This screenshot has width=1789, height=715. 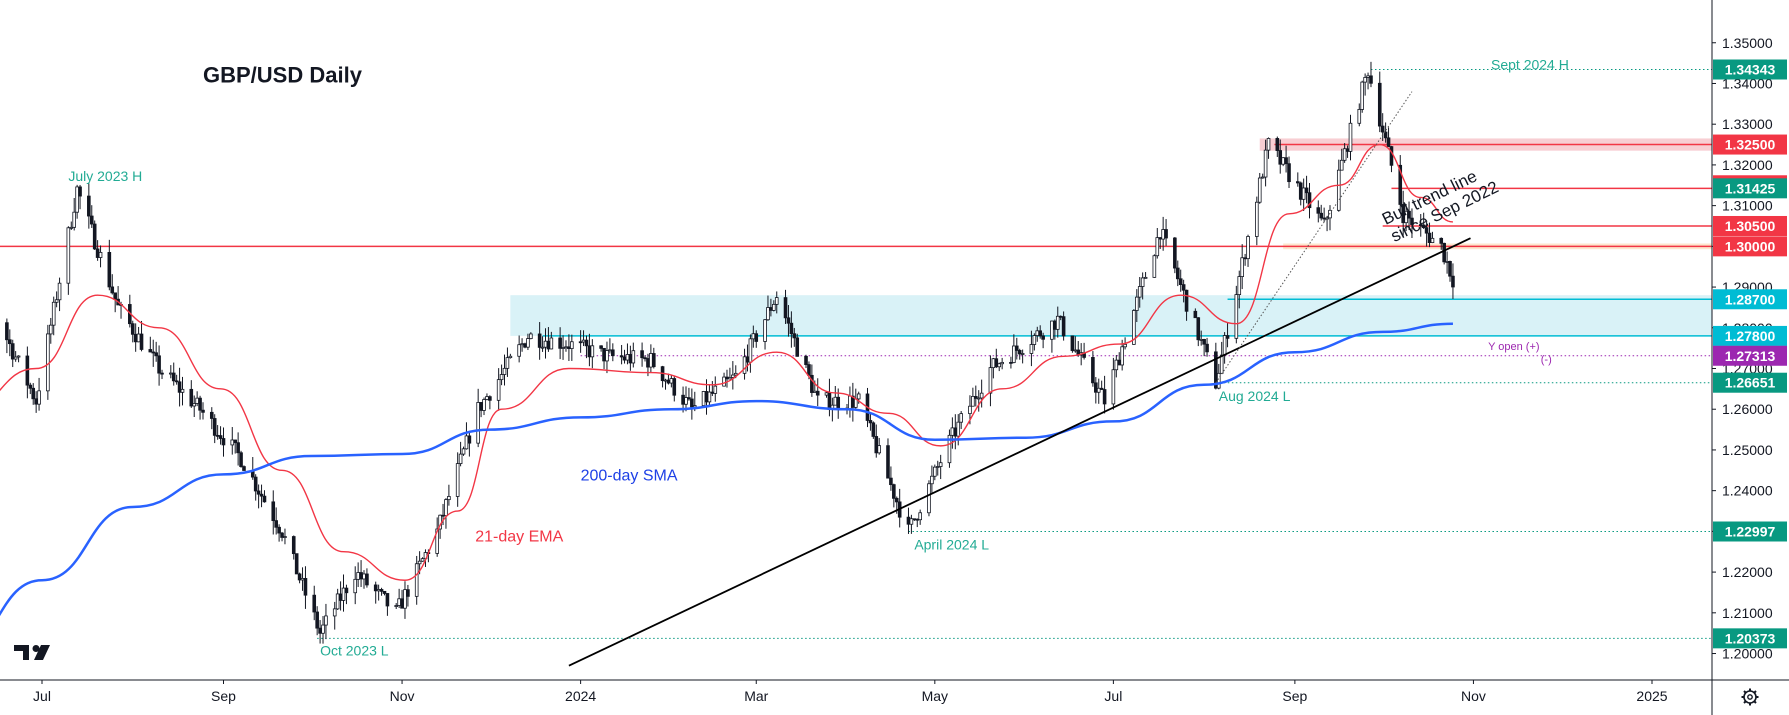 What do you see at coordinates (1750, 697) in the screenshot?
I see `gear-icon` at bounding box center [1750, 697].